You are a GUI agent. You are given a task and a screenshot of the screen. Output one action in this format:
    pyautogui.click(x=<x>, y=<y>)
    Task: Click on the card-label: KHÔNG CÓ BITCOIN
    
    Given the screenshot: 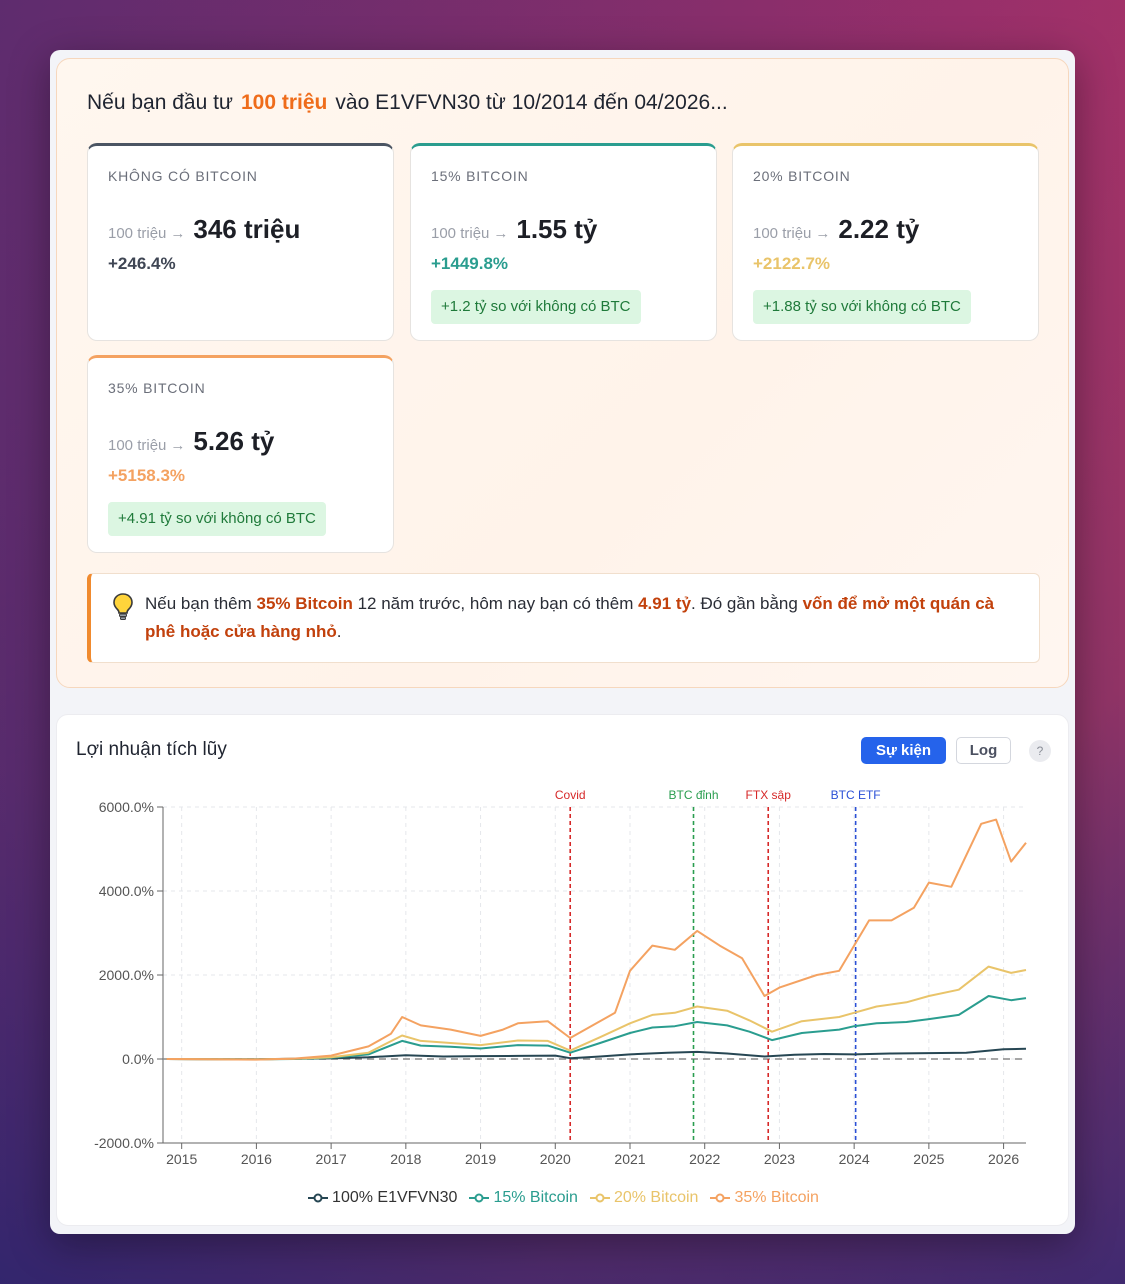 What is the action you would take?
    pyautogui.click(x=183, y=176)
    